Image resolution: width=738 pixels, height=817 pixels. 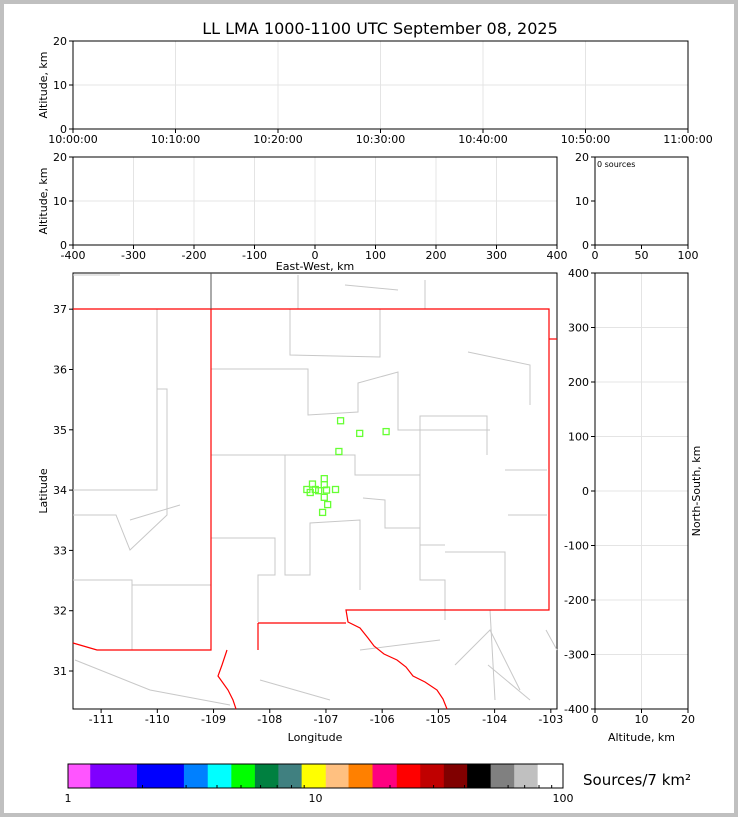 I want to click on y-tick-label: 20, so click(x=60, y=157).